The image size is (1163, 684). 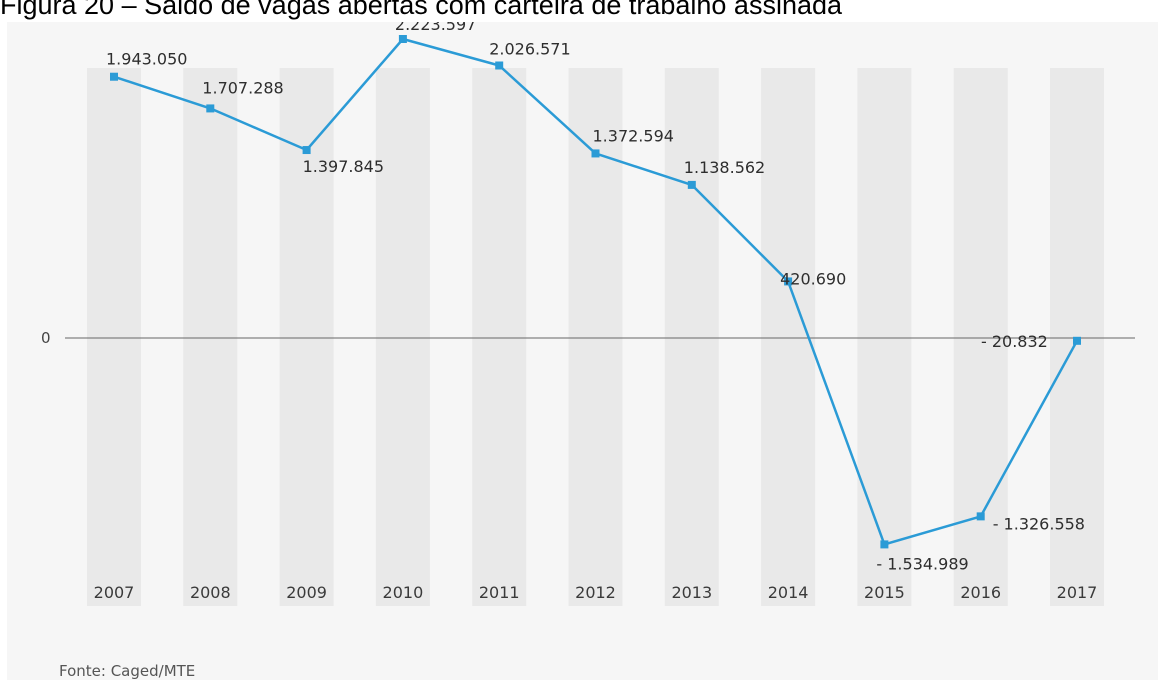 What do you see at coordinates (691, 592) in the screenshot?
I see `x-tick-label: 2013` at bounding box center [691, 592].